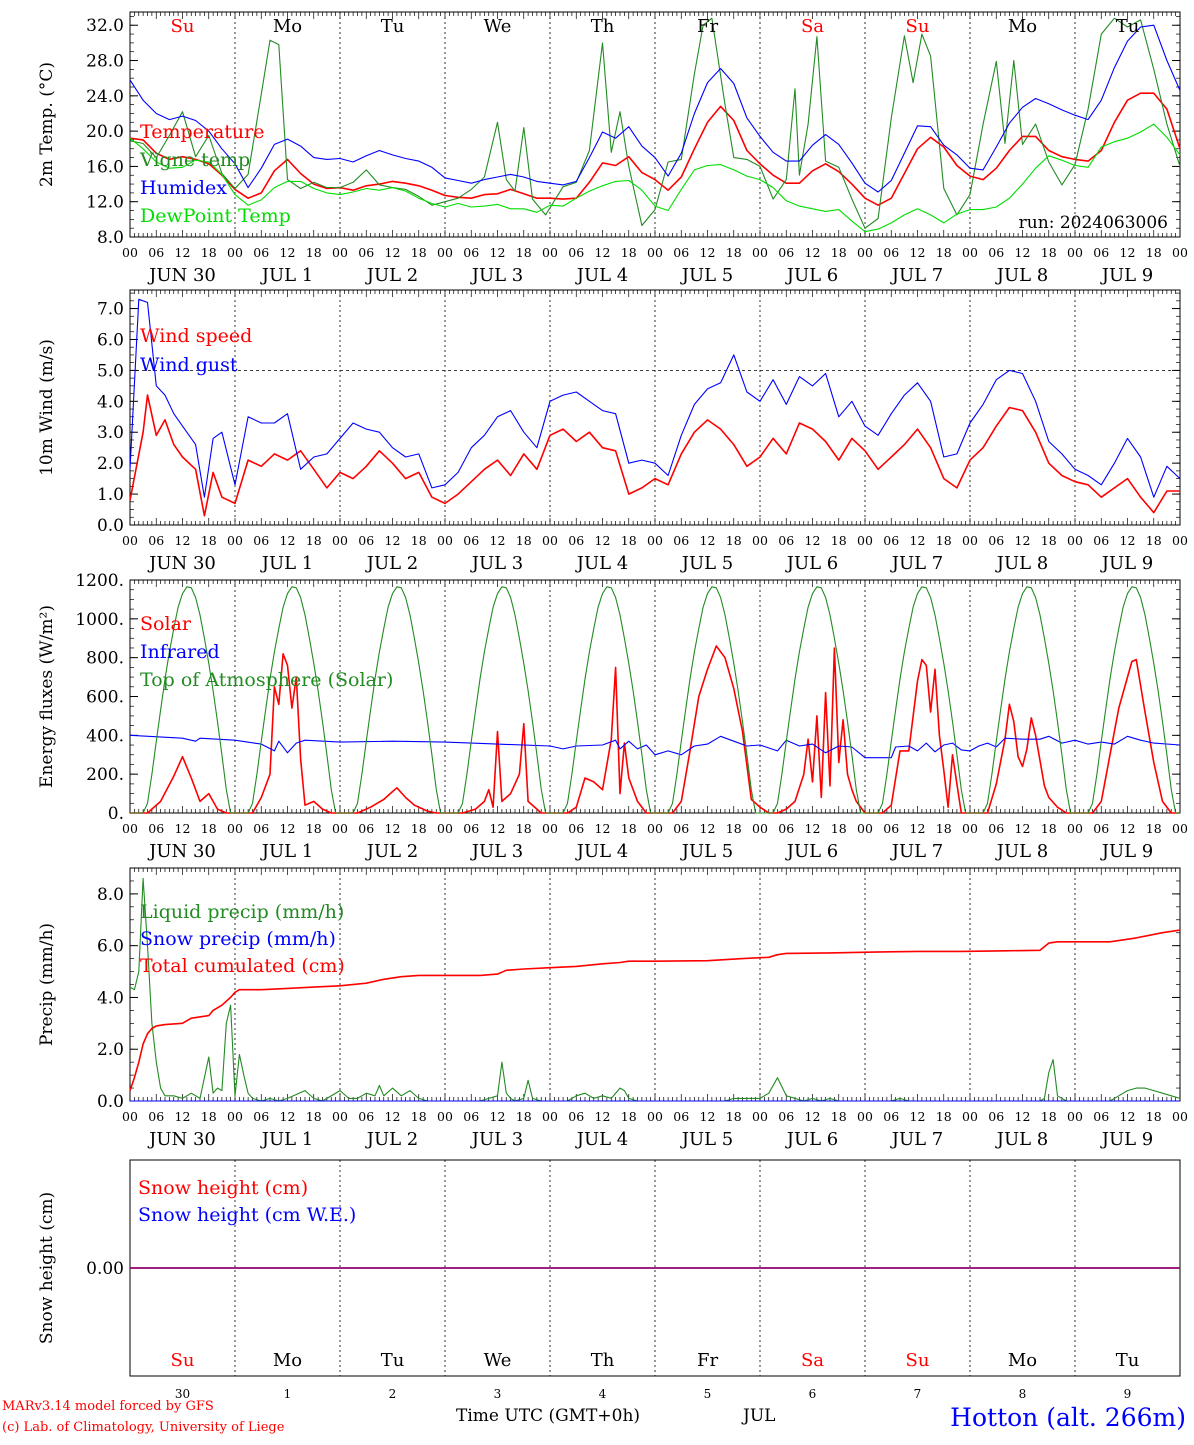  Describe the element at coordinates (105, 659) in the screenshot. I see `y-tick-label: 800.` at that location.